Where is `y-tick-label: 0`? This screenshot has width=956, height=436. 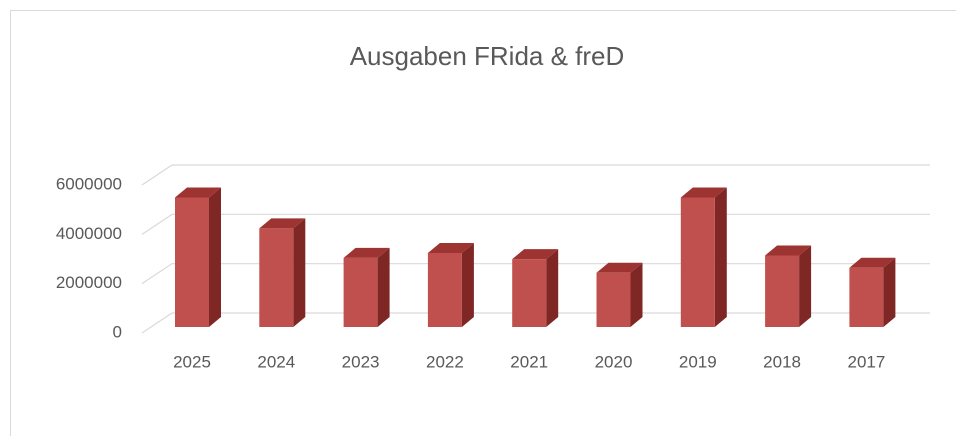 y-tick-label: 0 is located at coordinates (117, 331).